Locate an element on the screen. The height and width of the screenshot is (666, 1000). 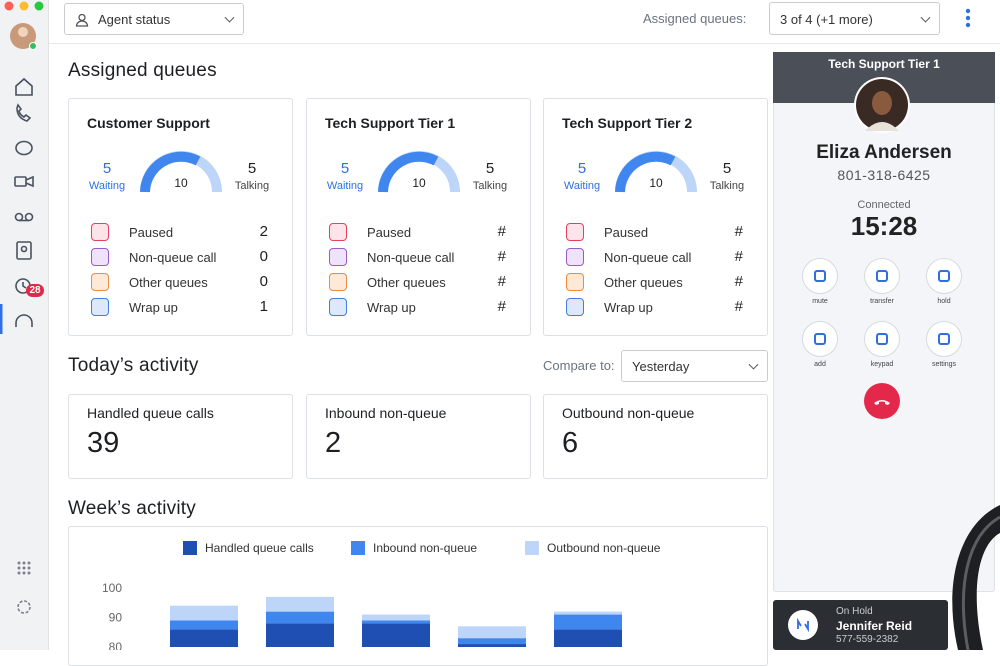
assigned-queues-dropdown: 3 of 4 (+1 more) is located at coordinates (854, 18).